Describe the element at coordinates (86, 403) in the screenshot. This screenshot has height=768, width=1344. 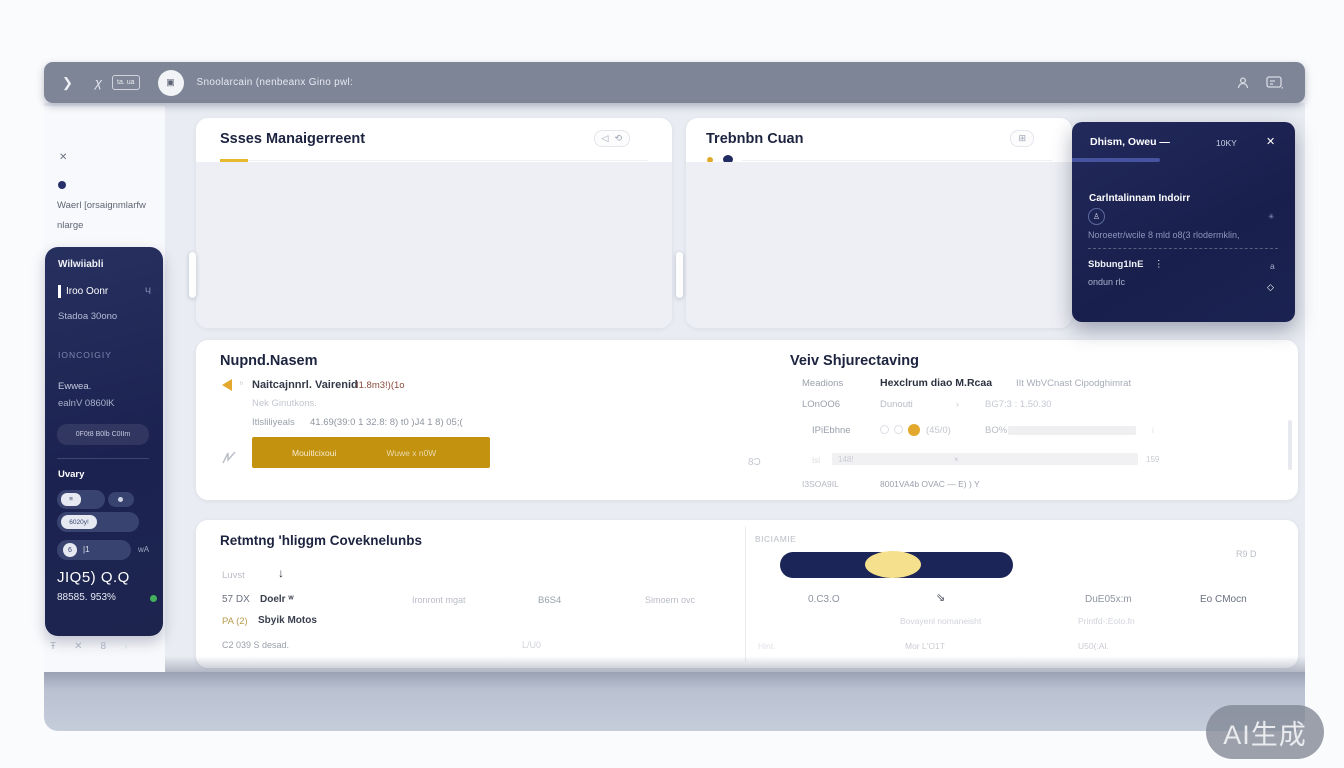
I see `sidebar-item-4: ealnV 0860lK` at that location.